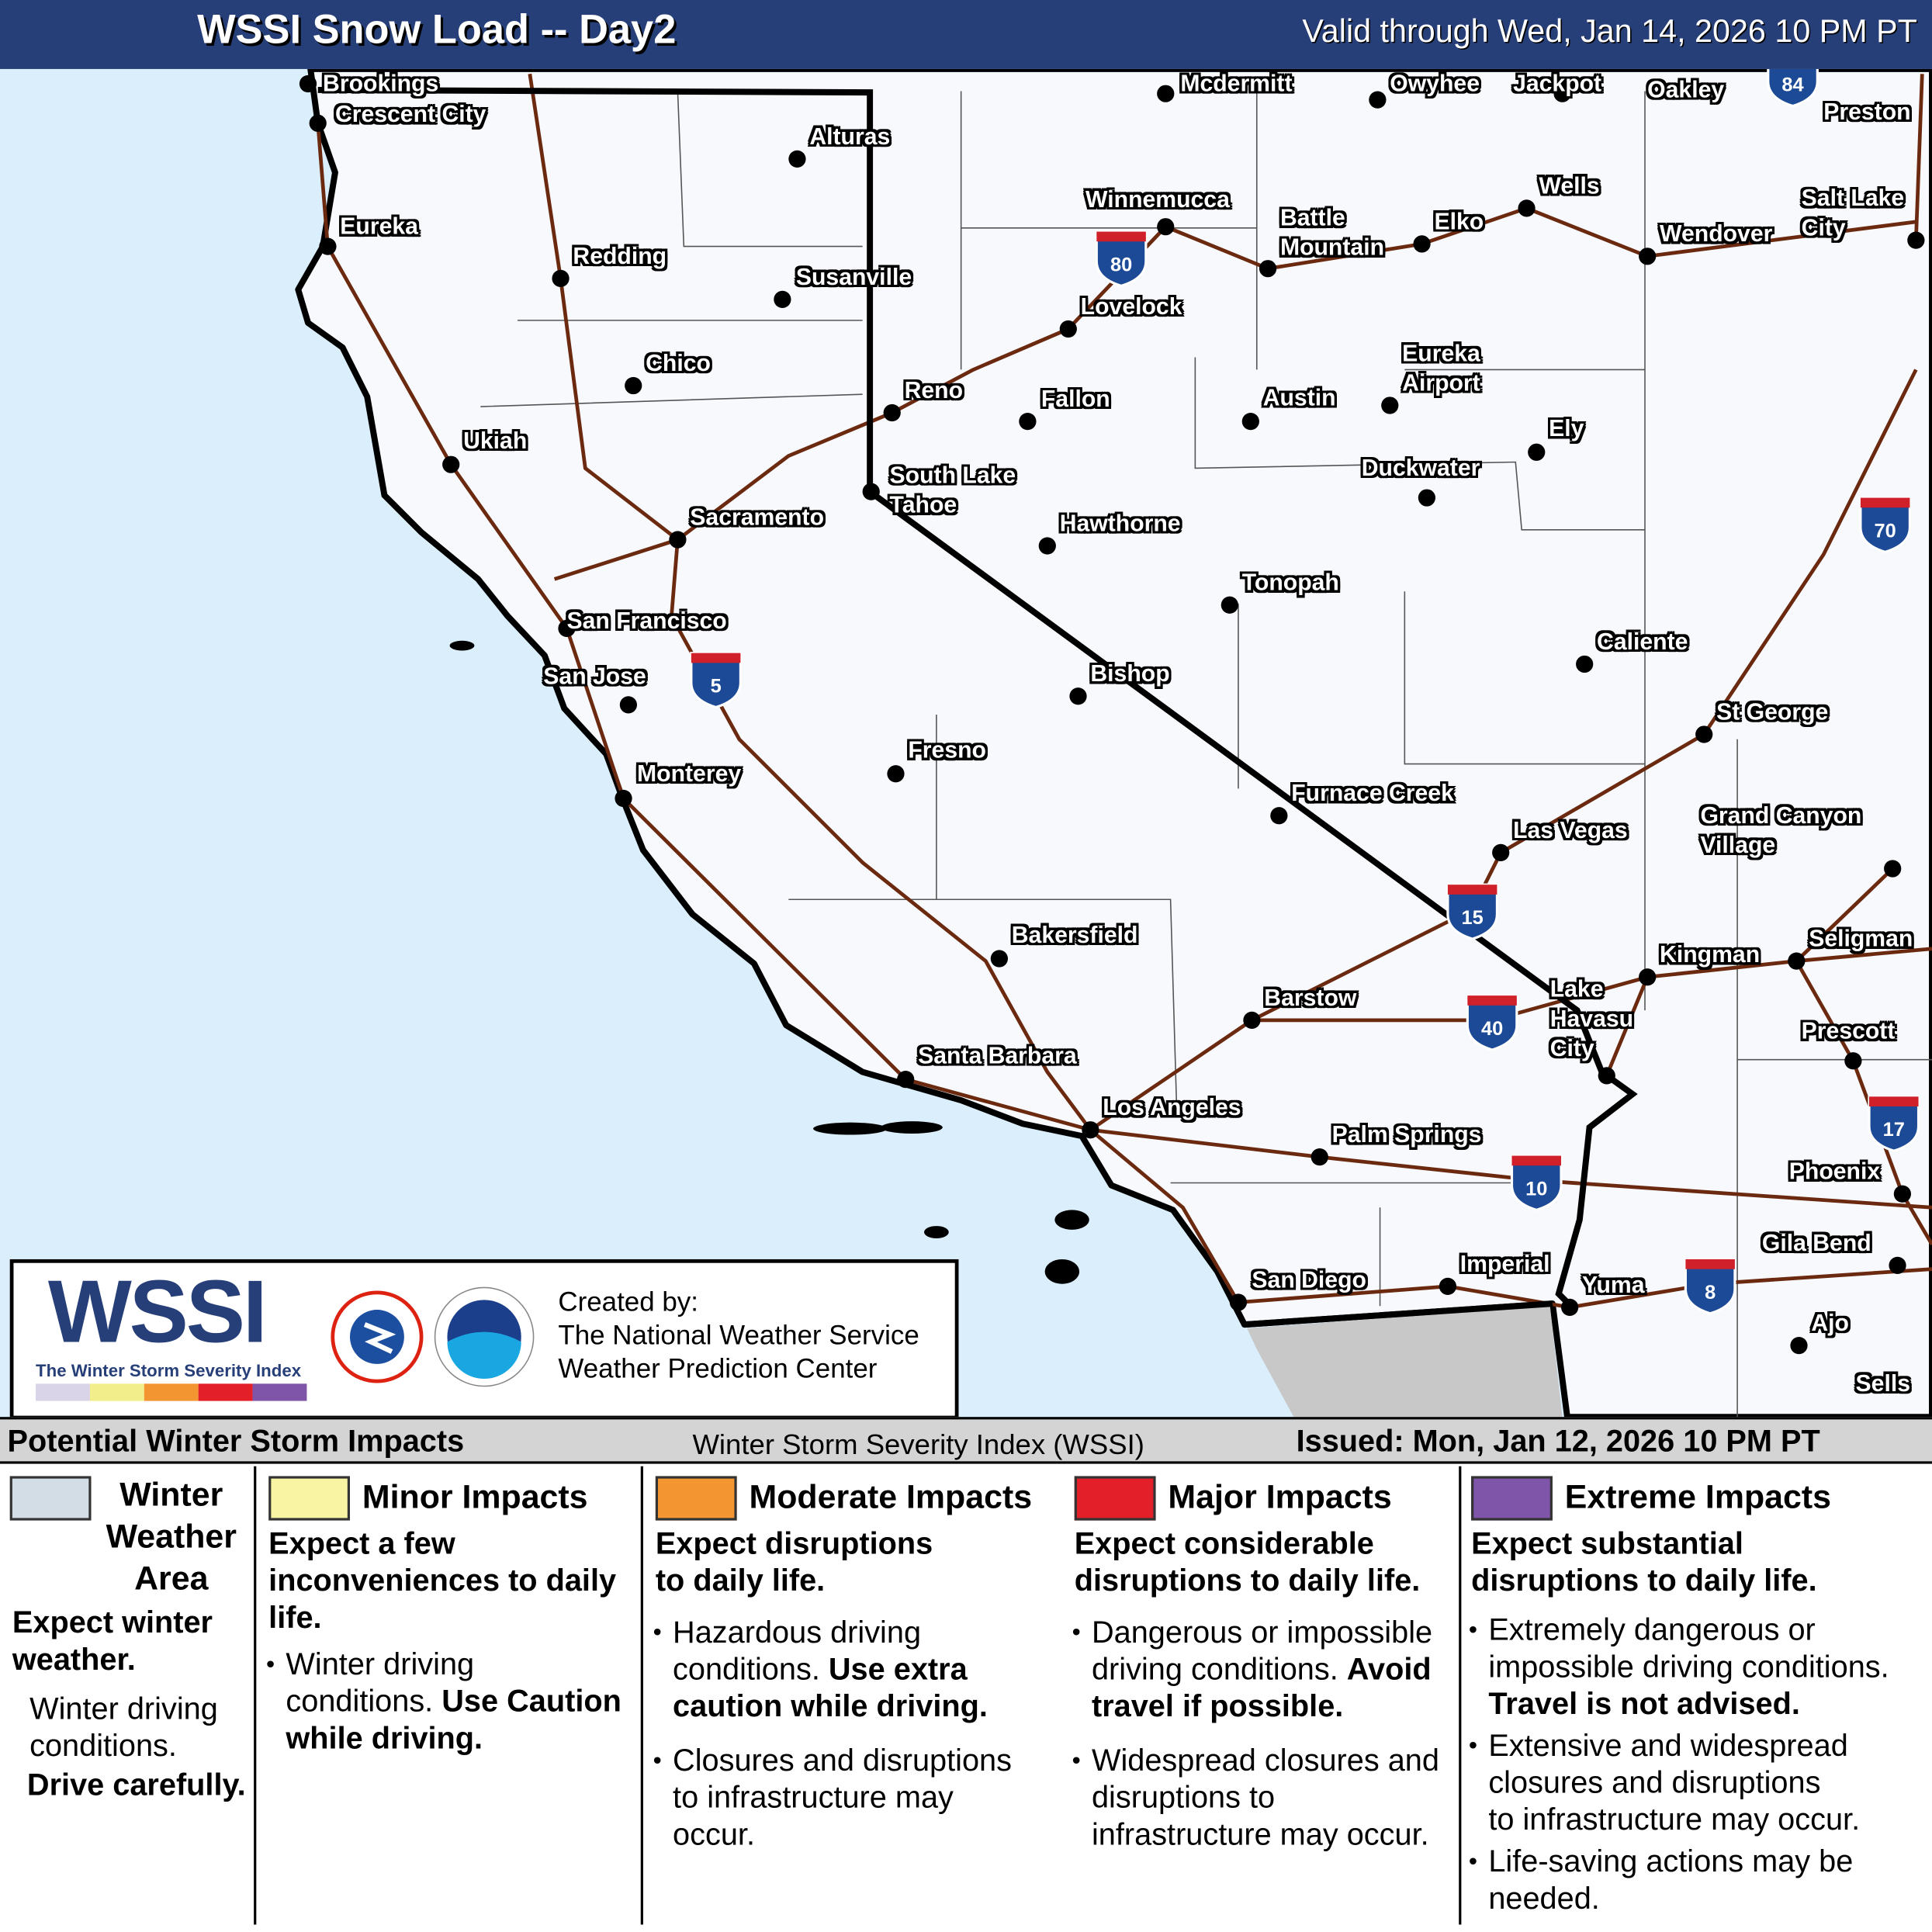 This screenshot has width=1932, height=1932. What do you see at coordinates (1472, 911) in the screenshot?
I see `interstate-shield-icon: 15` at bounding box center [1472, 911].